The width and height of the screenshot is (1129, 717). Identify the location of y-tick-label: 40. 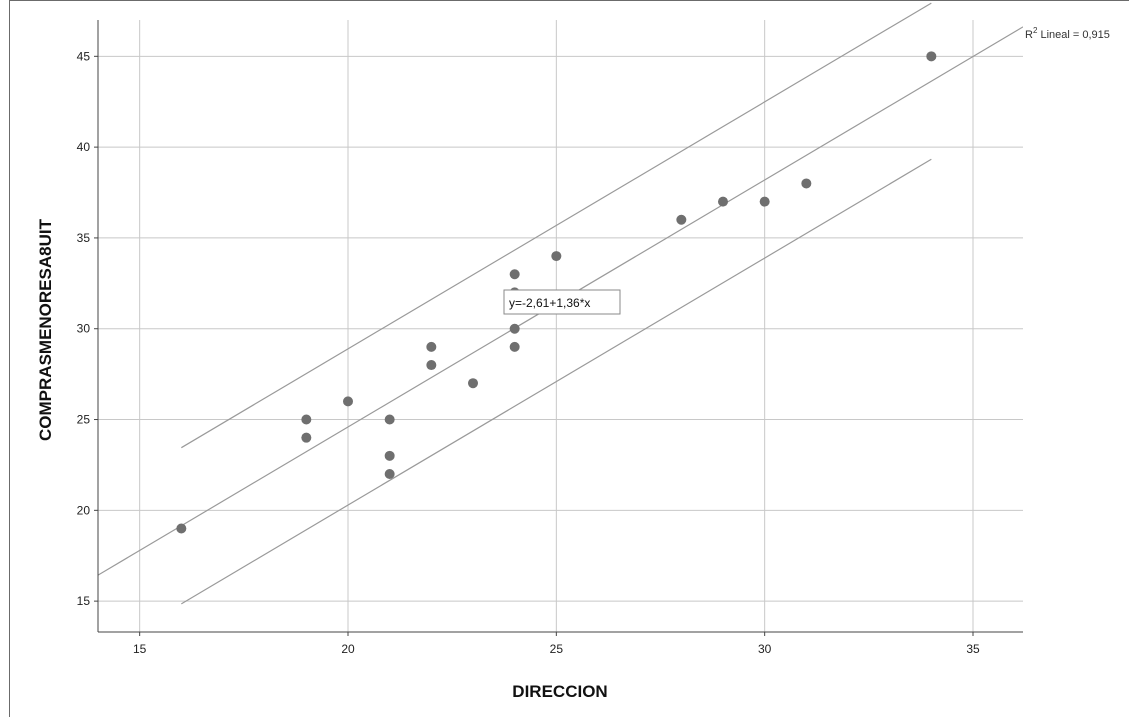
(84, 147).